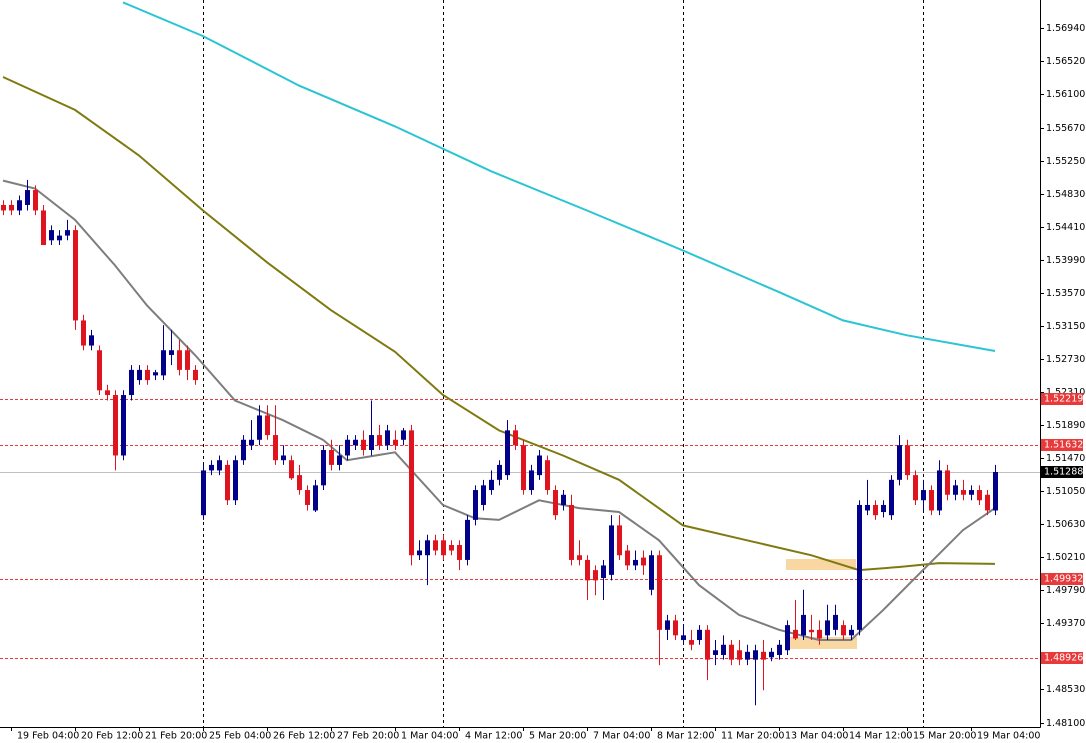 This screenshot has height=743, width=1086. Describe the element at coordinates (1008, 736) in the screenshot. I see `x-tick-label: 19 Mar 04:00` at that location.